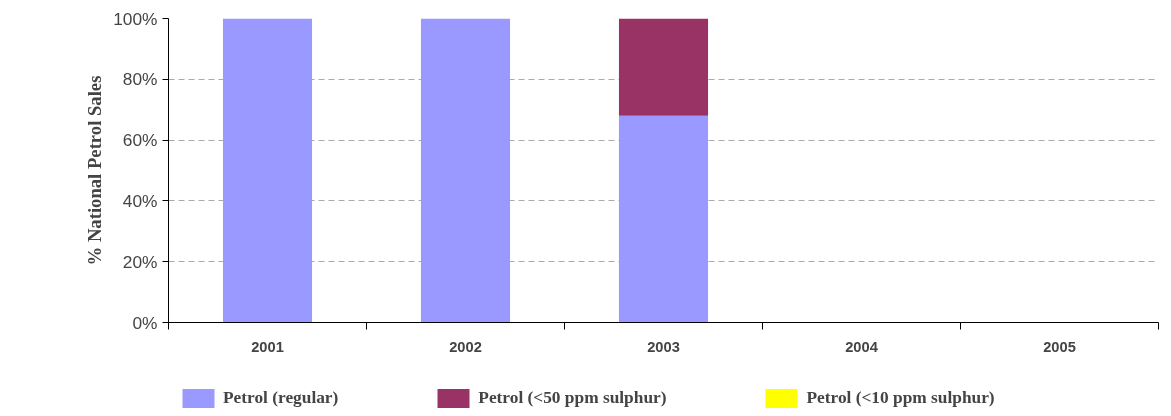 The width and height of the screenshot is (1171, 416). I want to click on y-axis-title: % National Petrol Sales, so click(95, 170).